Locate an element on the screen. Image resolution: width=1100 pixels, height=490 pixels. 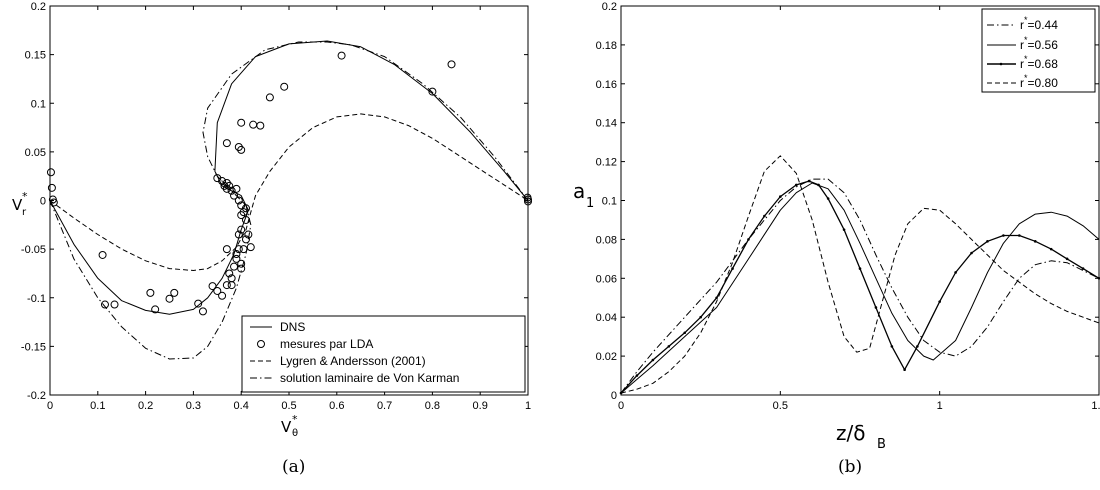
legend-label-r068: r*=0.68 is located at coordinates (1039, 62).